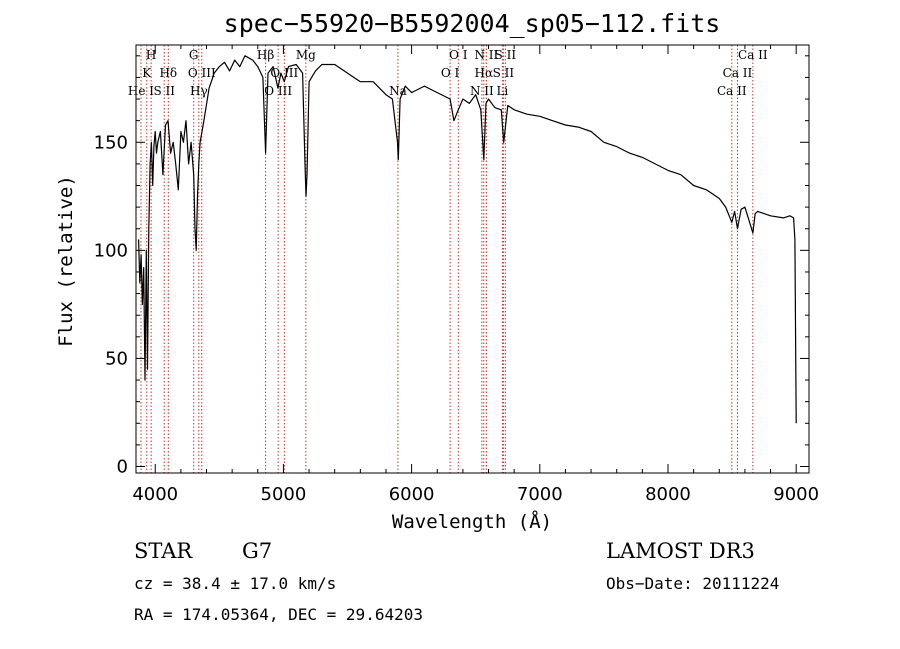 This screenshot has height=649, width=900. I want to click on x-tick-label: 5000, so click(284, 494).